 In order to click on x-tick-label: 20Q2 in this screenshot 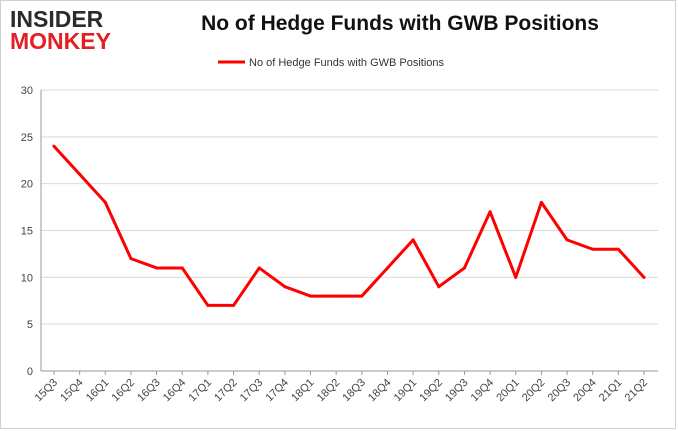, I will do `click(534, 391)`.